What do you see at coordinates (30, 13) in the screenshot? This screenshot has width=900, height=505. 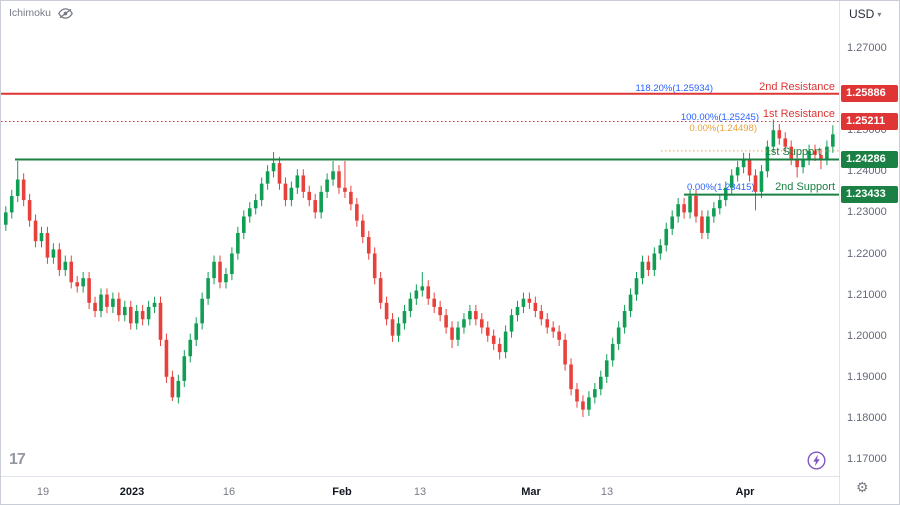 I see `indicator-name: Ichimoku` at bounding box center [30, 13].